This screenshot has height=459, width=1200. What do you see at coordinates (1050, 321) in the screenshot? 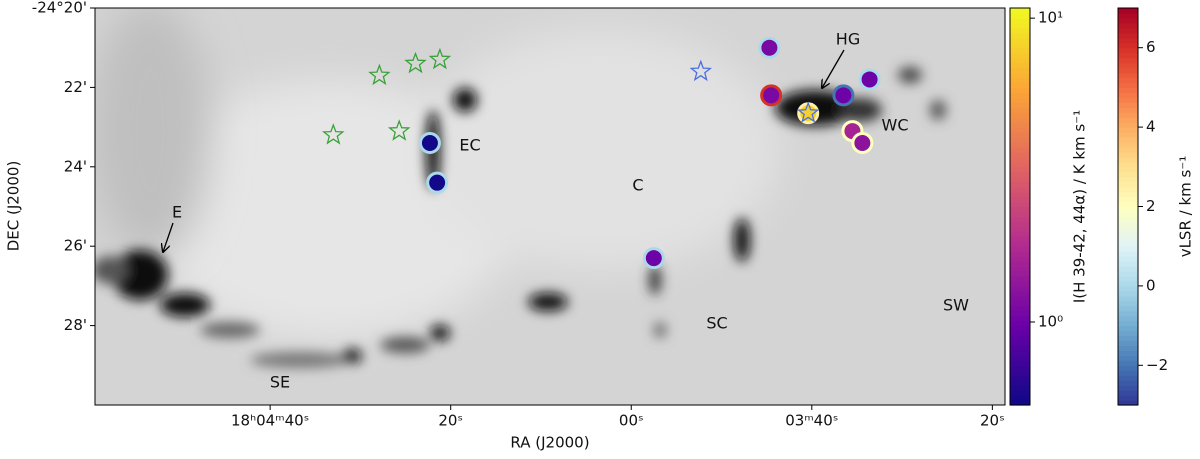
I see `colorbar-tick-label: 10⁰` at bounding box center [1050, 321].